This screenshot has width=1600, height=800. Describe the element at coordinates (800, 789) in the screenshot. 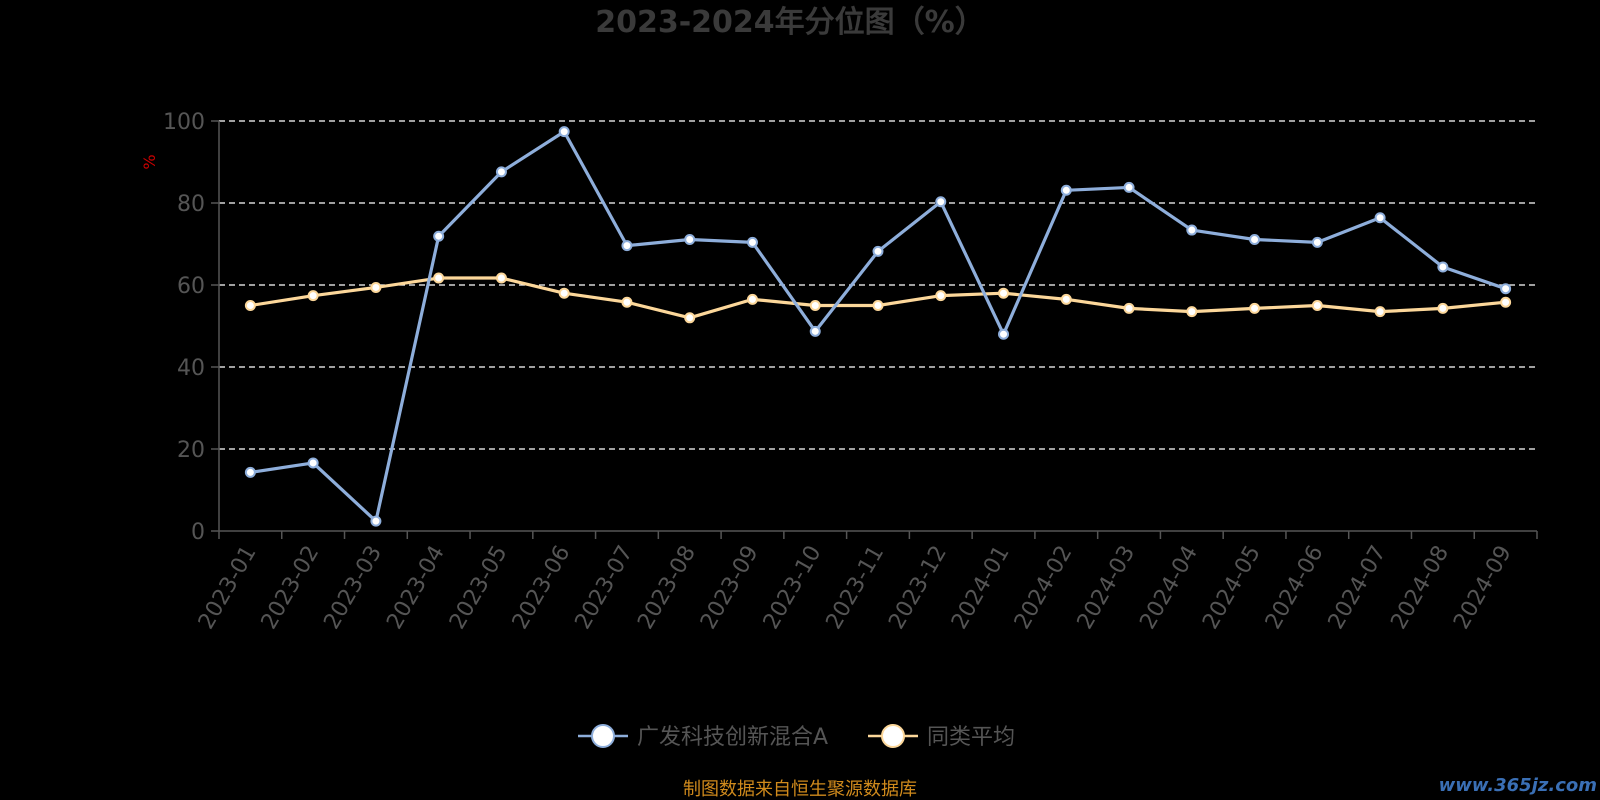

I see `source-note: 制图数据来自恒生聚源数据库` at that location.